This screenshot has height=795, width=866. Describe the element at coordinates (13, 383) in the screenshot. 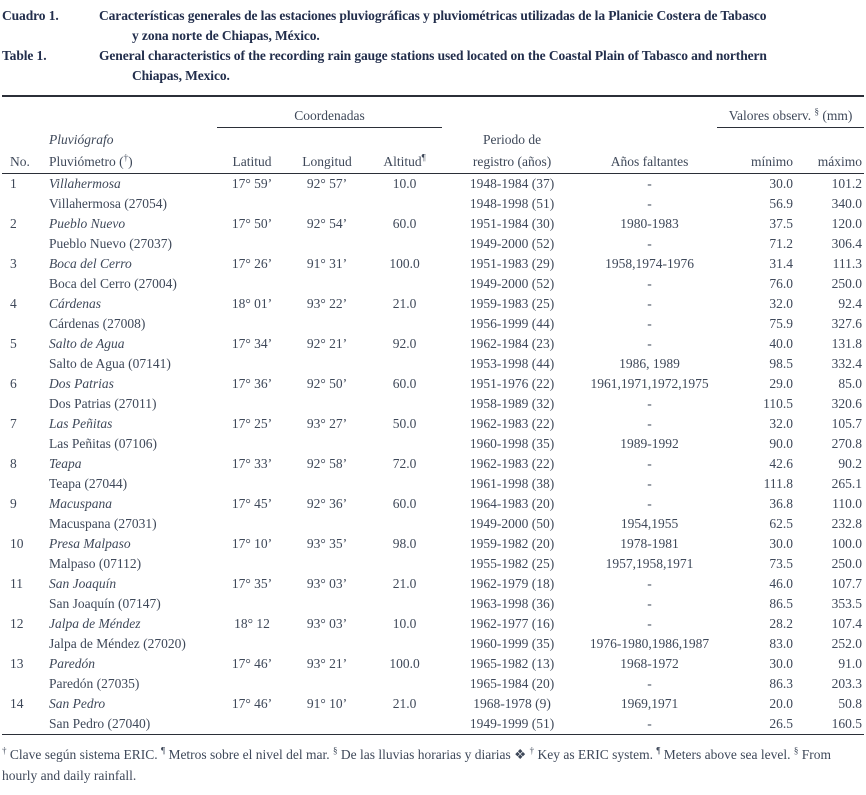

I see `cell-station-number: 6` at that location.